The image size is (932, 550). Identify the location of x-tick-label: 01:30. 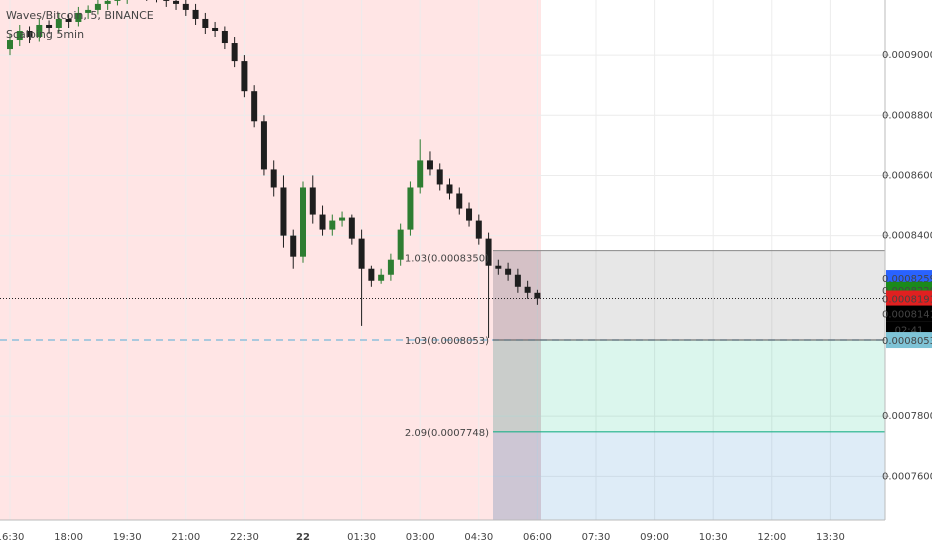
(361, 537).